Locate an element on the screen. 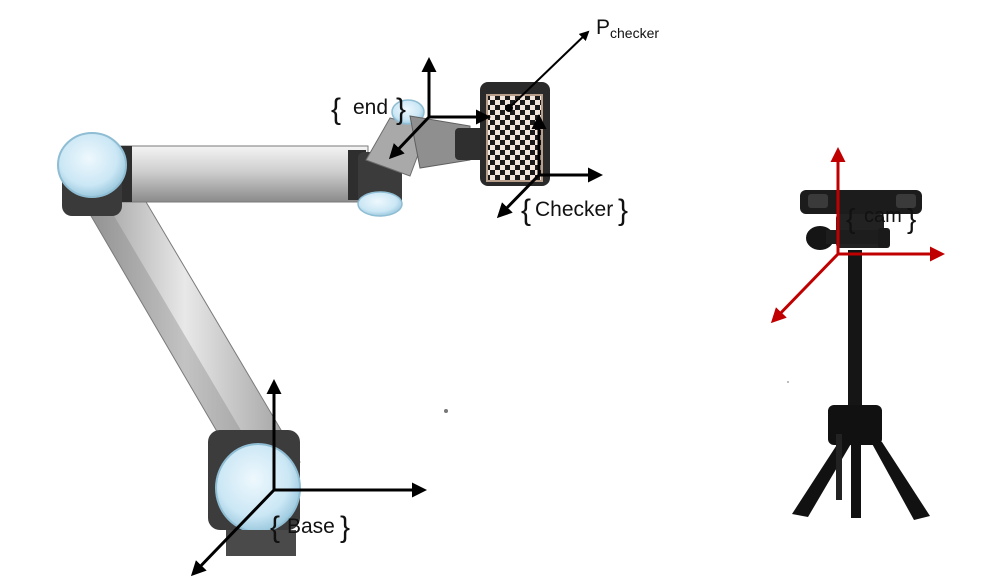  p-label-subscript: checker is located at coordinates (634, 33).